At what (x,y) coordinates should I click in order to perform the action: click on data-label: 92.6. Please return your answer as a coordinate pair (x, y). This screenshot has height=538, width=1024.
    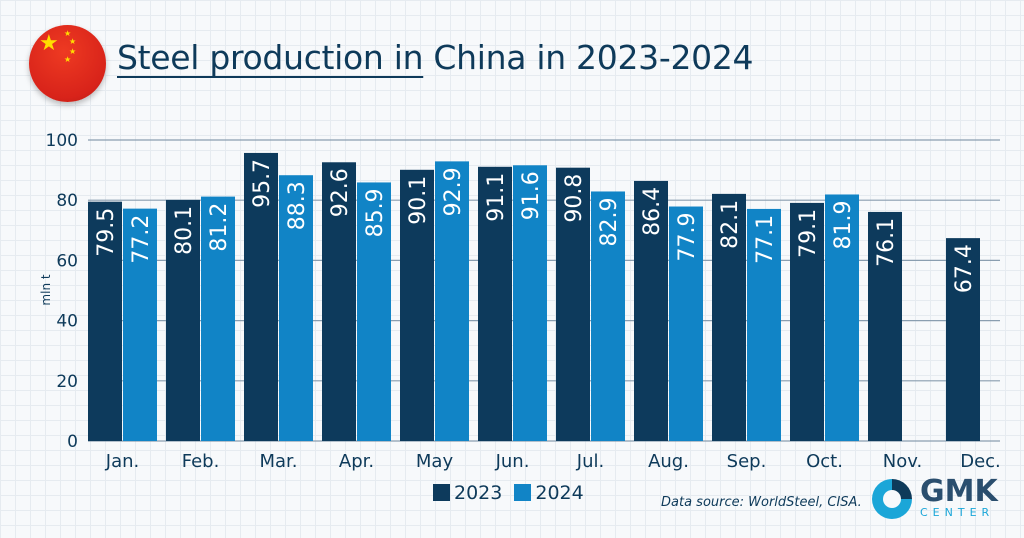
    Looking at the image, I should click on (340, 192).